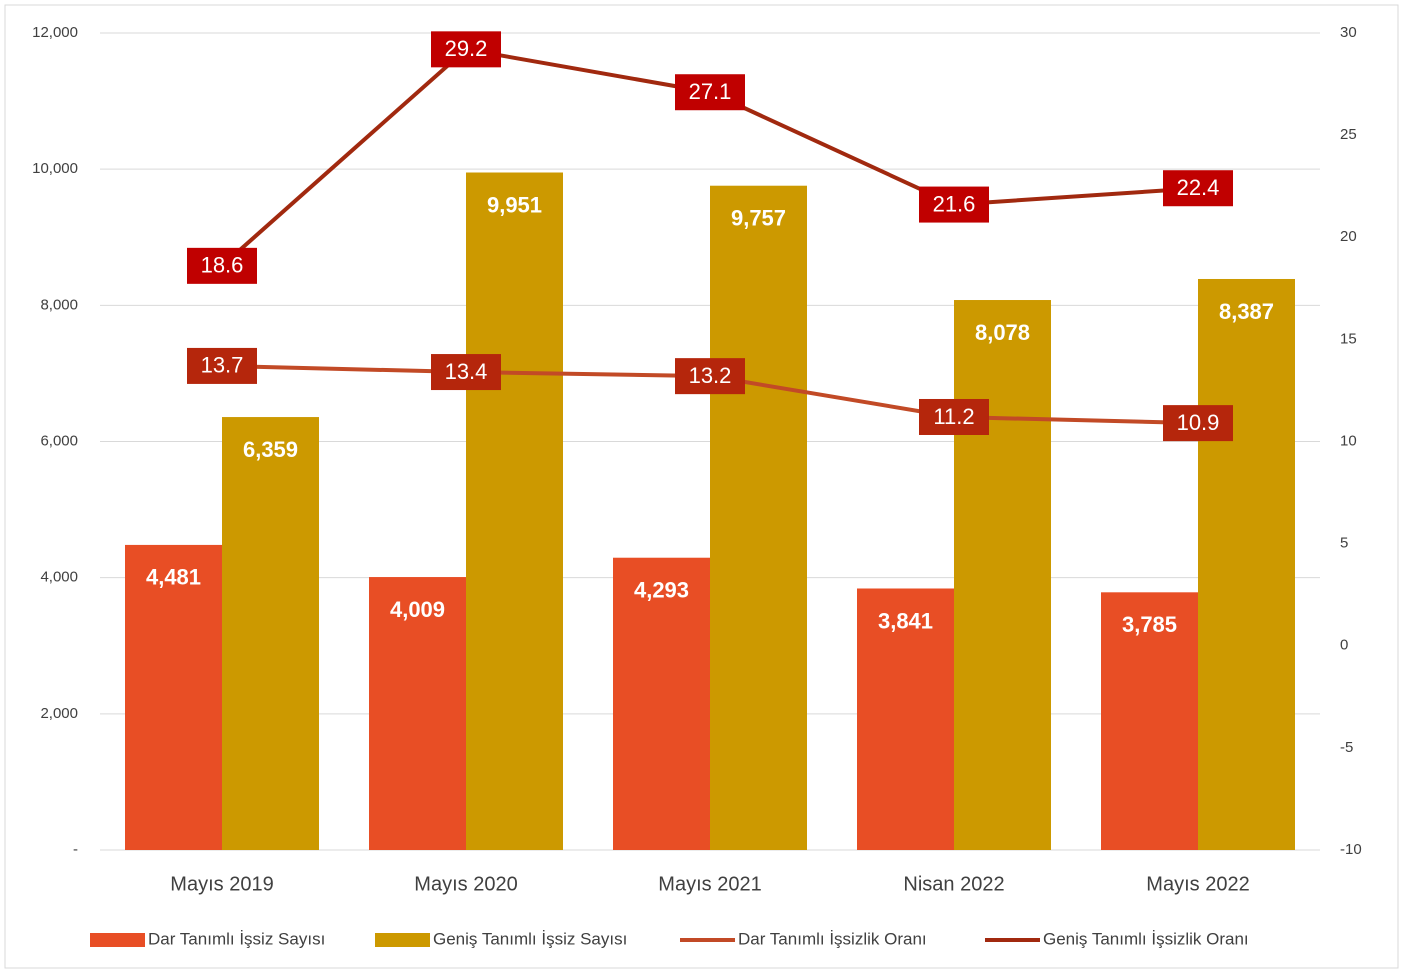 This screenshot has width=1405, height=974. Describe the element at coordinates (1146, 938) in the screenshot. I see `legend-label: Geniş Tanımlı İşsizlik Oranı` at that location.